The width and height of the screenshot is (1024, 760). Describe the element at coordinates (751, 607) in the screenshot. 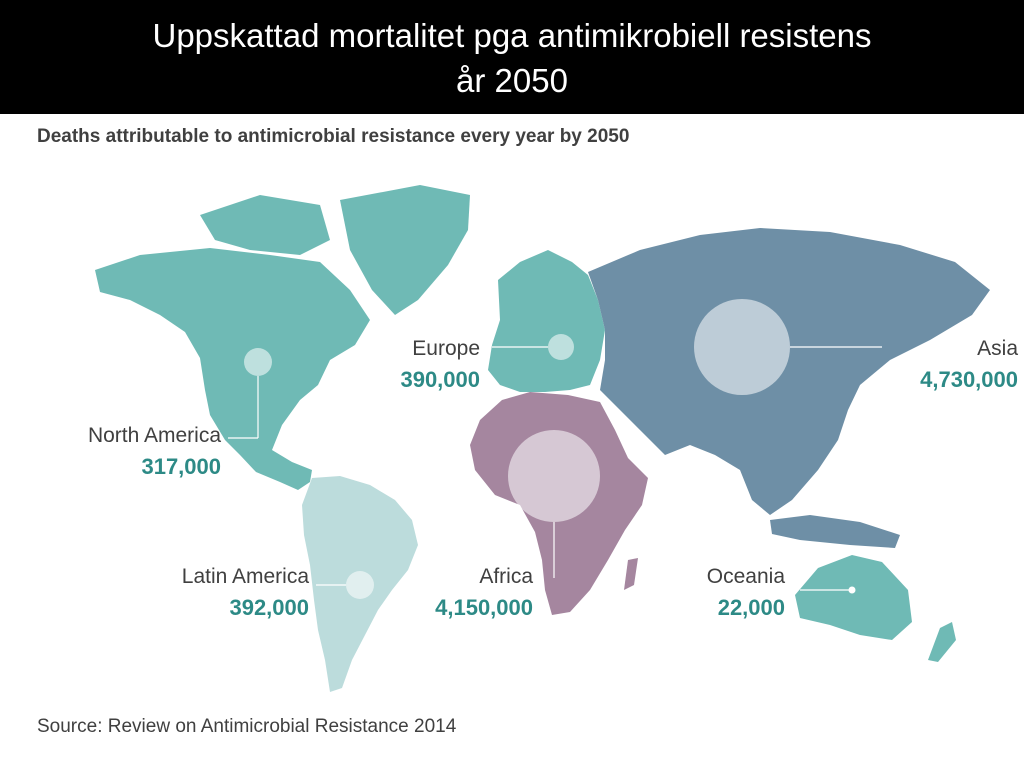

I see `region-value: 22,000` at that location.